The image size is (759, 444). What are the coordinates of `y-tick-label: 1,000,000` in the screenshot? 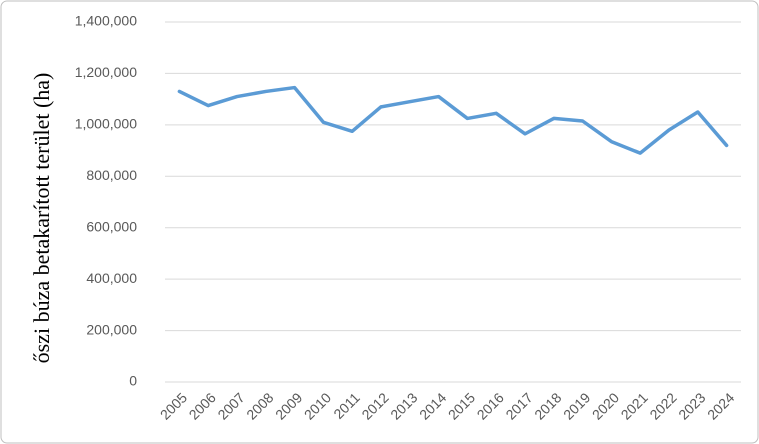 It's located at (106, 124).